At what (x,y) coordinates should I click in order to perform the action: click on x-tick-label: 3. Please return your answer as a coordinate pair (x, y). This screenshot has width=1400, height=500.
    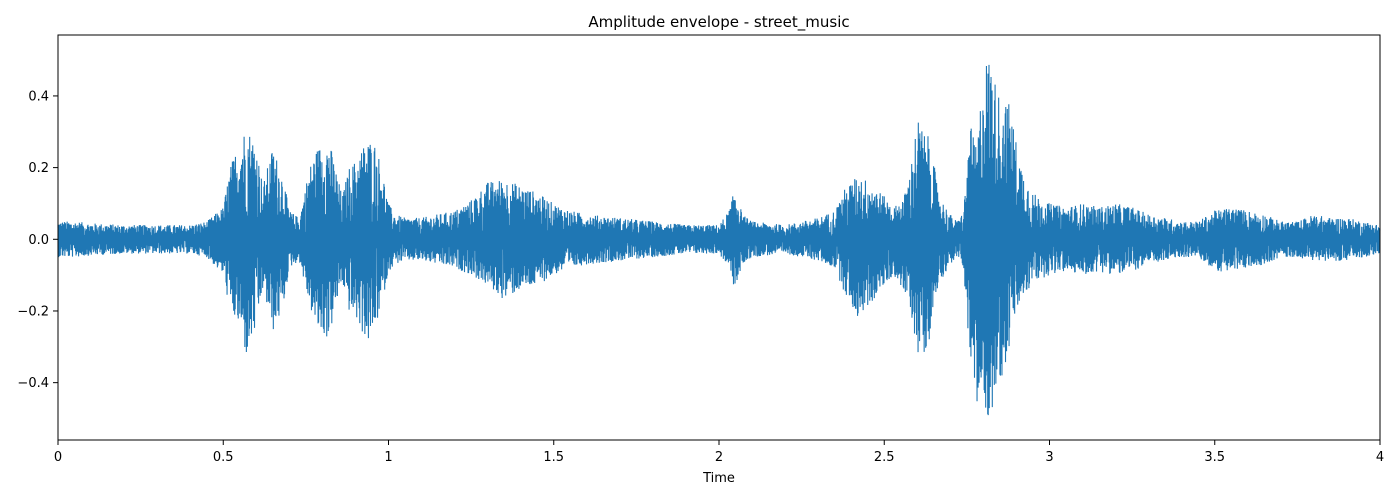
    Looking at the image, I should click on (1049, 457).